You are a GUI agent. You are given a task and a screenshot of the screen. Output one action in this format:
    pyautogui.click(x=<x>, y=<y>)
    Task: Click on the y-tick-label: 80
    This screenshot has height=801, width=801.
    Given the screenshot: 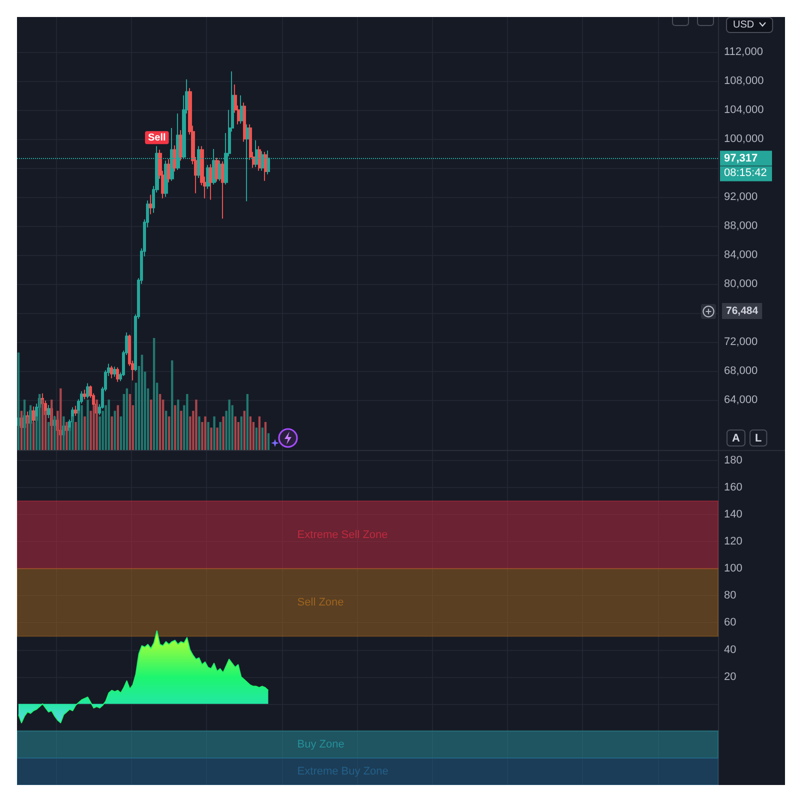 What is the action you would take?
    pyautogui.click(x=730, y=596)
    